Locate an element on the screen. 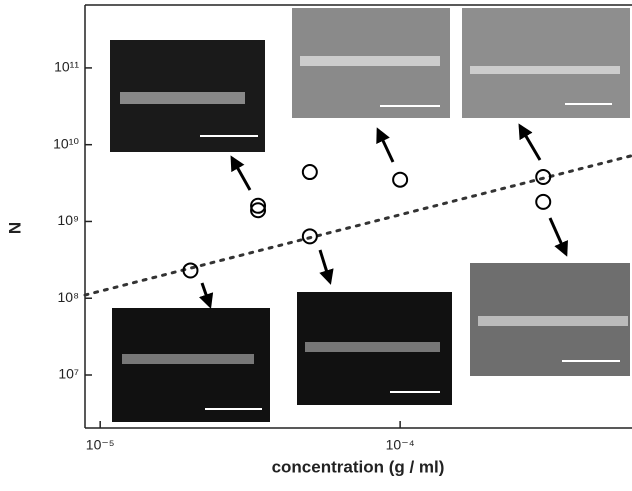 The image size is (632, 491). x-tick-label: 10⁻⁴ is located at coordinates (400, 445).